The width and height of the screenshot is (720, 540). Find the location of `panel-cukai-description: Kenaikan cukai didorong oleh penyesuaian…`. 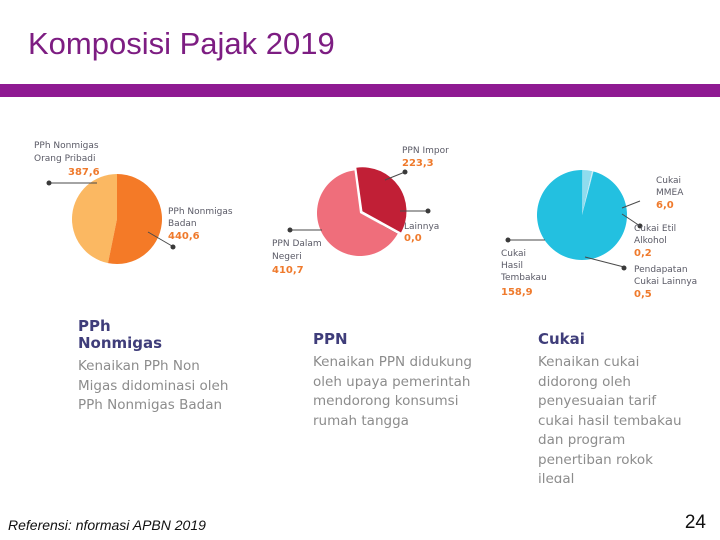

panel-cukai-description: Kenaikan cukai didorong oleh penyesuaian… is located at coordinates (623, 418).